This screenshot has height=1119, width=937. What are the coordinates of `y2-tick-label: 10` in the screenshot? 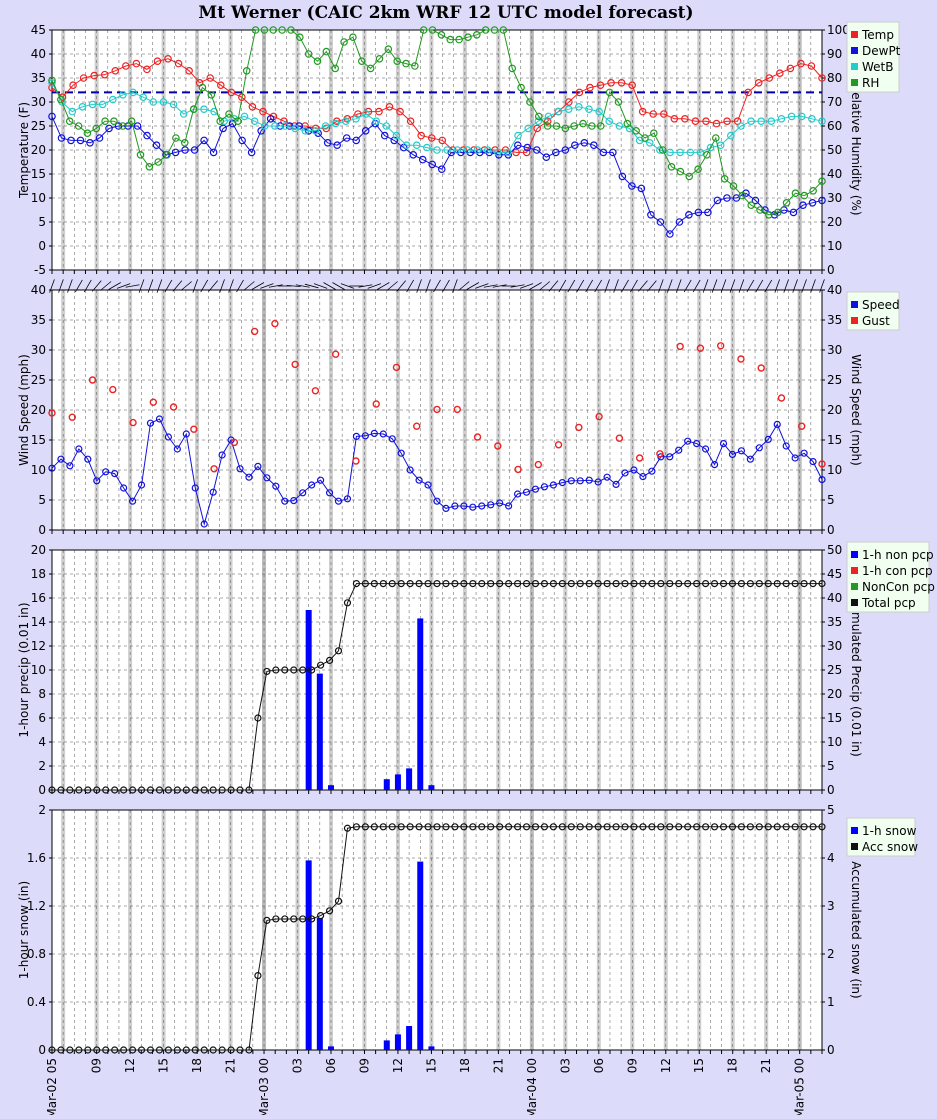 It's located at (834, 246).